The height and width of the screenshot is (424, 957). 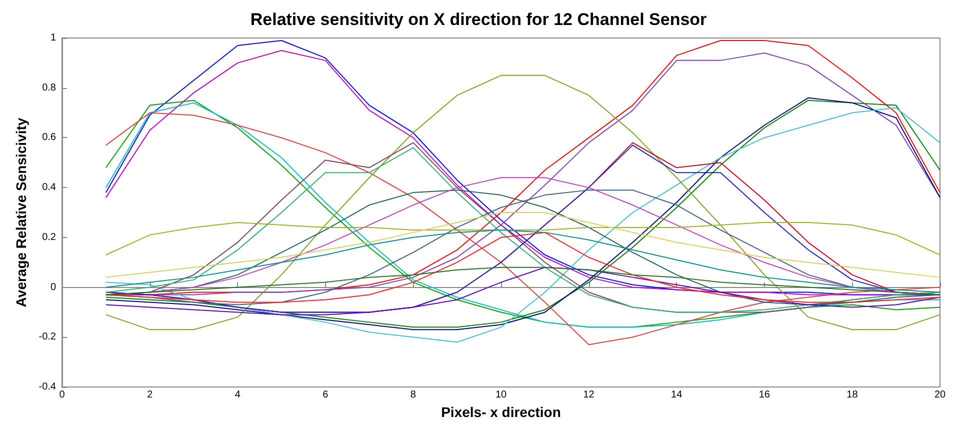 I want to click on y-tick-label: 0.2, so click(x=49, y=237).